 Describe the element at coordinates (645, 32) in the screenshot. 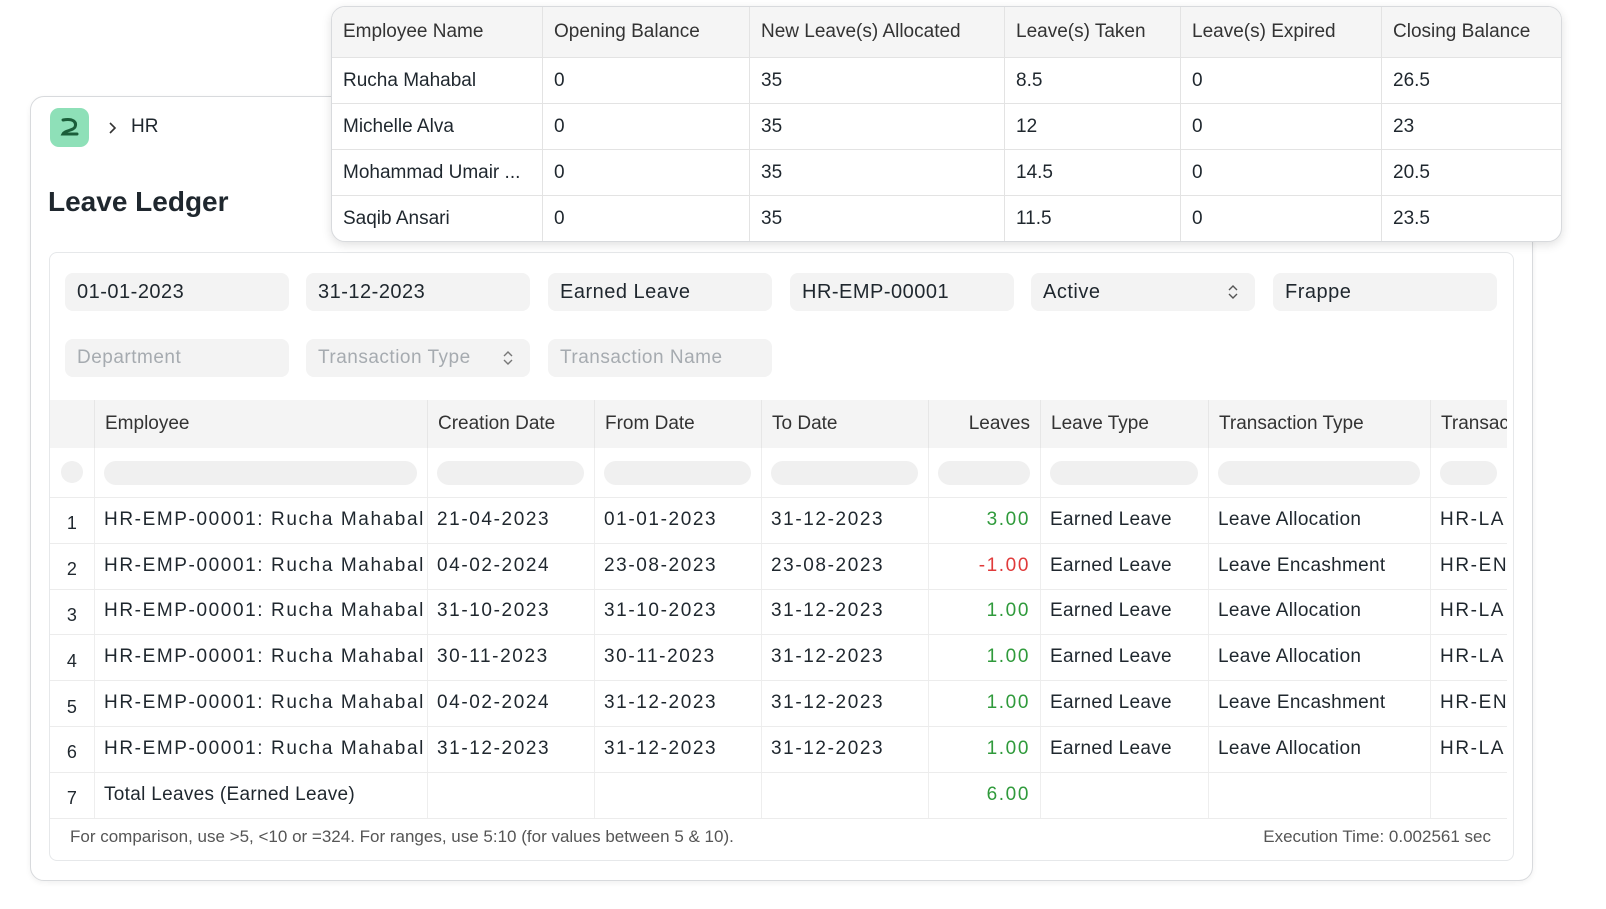

I see `summary-header: Opening Balance` at that location.